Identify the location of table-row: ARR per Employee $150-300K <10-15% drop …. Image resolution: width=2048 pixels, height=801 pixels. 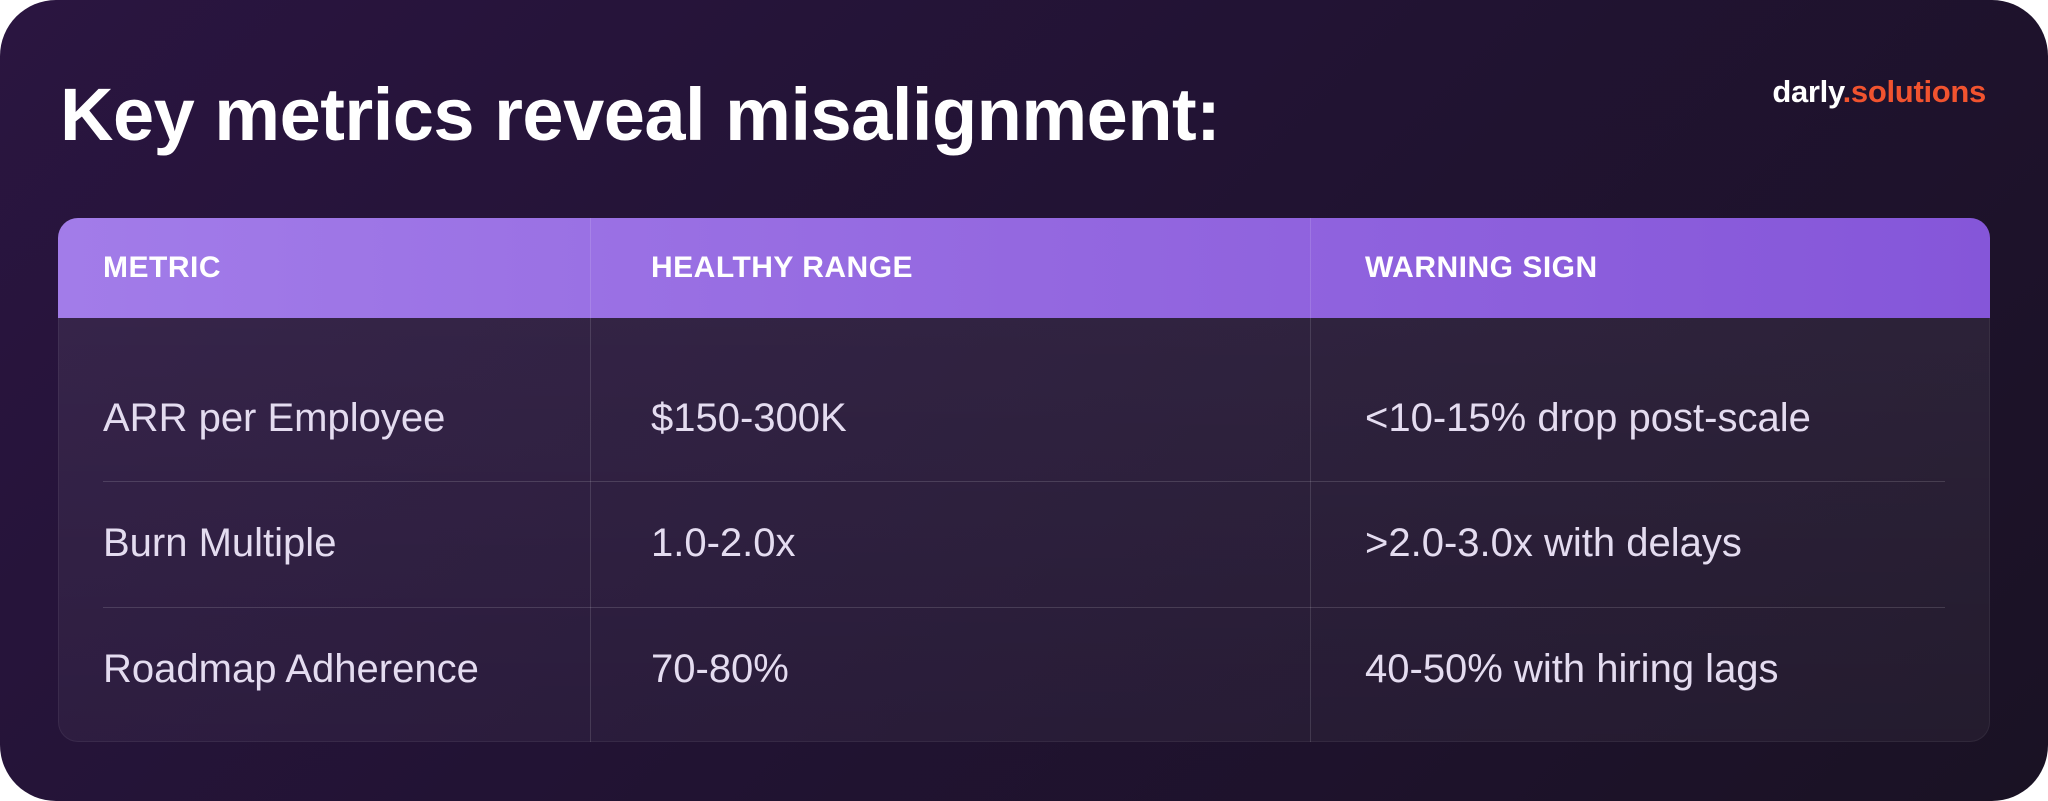
(1024, 418).